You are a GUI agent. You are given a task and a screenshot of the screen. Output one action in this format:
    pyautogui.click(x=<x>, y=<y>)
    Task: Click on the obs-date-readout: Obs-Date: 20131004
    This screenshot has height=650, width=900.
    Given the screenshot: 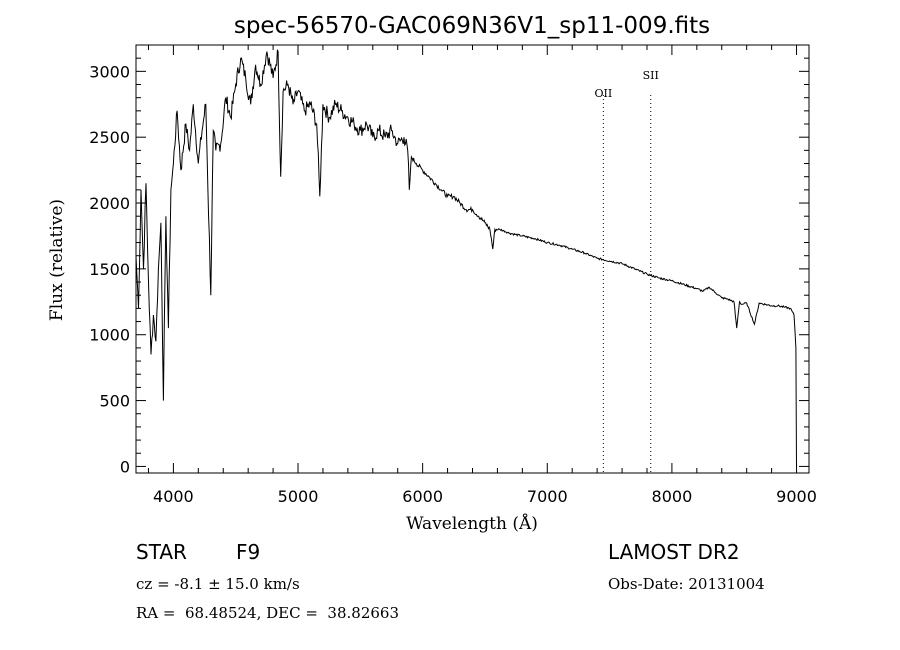 What is the action you would take?
    pyautogui.click(x=686, y=584)
    